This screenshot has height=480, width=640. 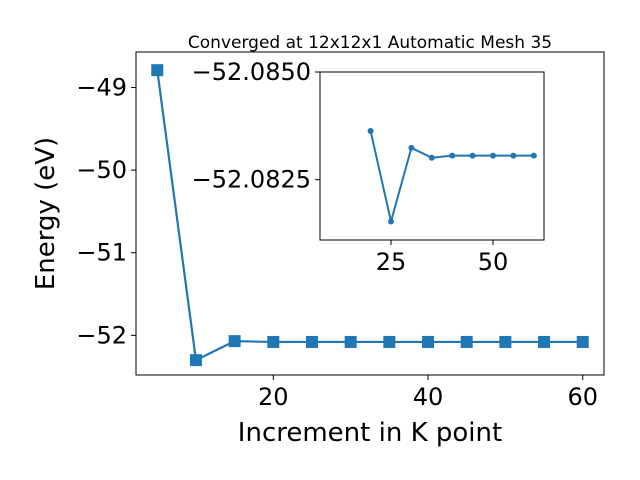 What do you see at coordinates (101, 88) in the screenshot?
I see `y-tick-label: −49` at bounding box center [101, 88].